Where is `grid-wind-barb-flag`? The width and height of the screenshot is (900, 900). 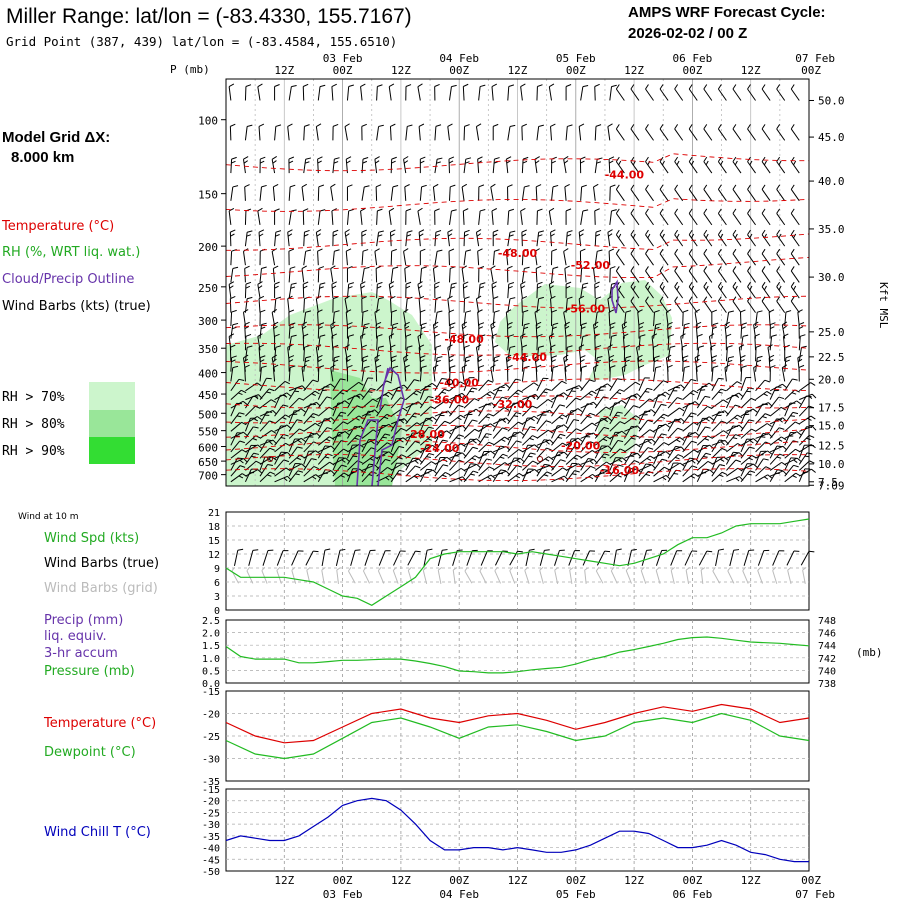 grid-wind-barb-flag is located at coordinates (455, 569).